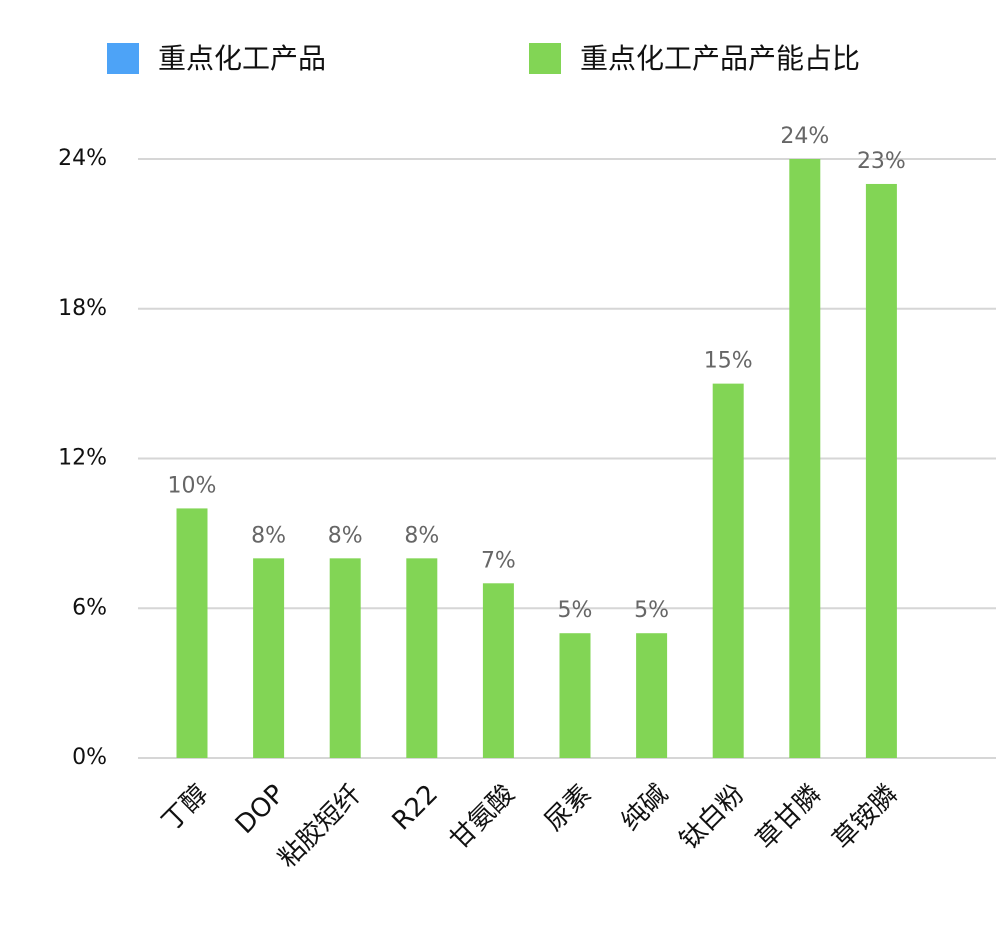 This screenshot has width=996, height=944. What do you see at coordinates (865, 817) in the screenshot?
I see `x-tick-label: 草铵膦` at bounding box center [865, 817].